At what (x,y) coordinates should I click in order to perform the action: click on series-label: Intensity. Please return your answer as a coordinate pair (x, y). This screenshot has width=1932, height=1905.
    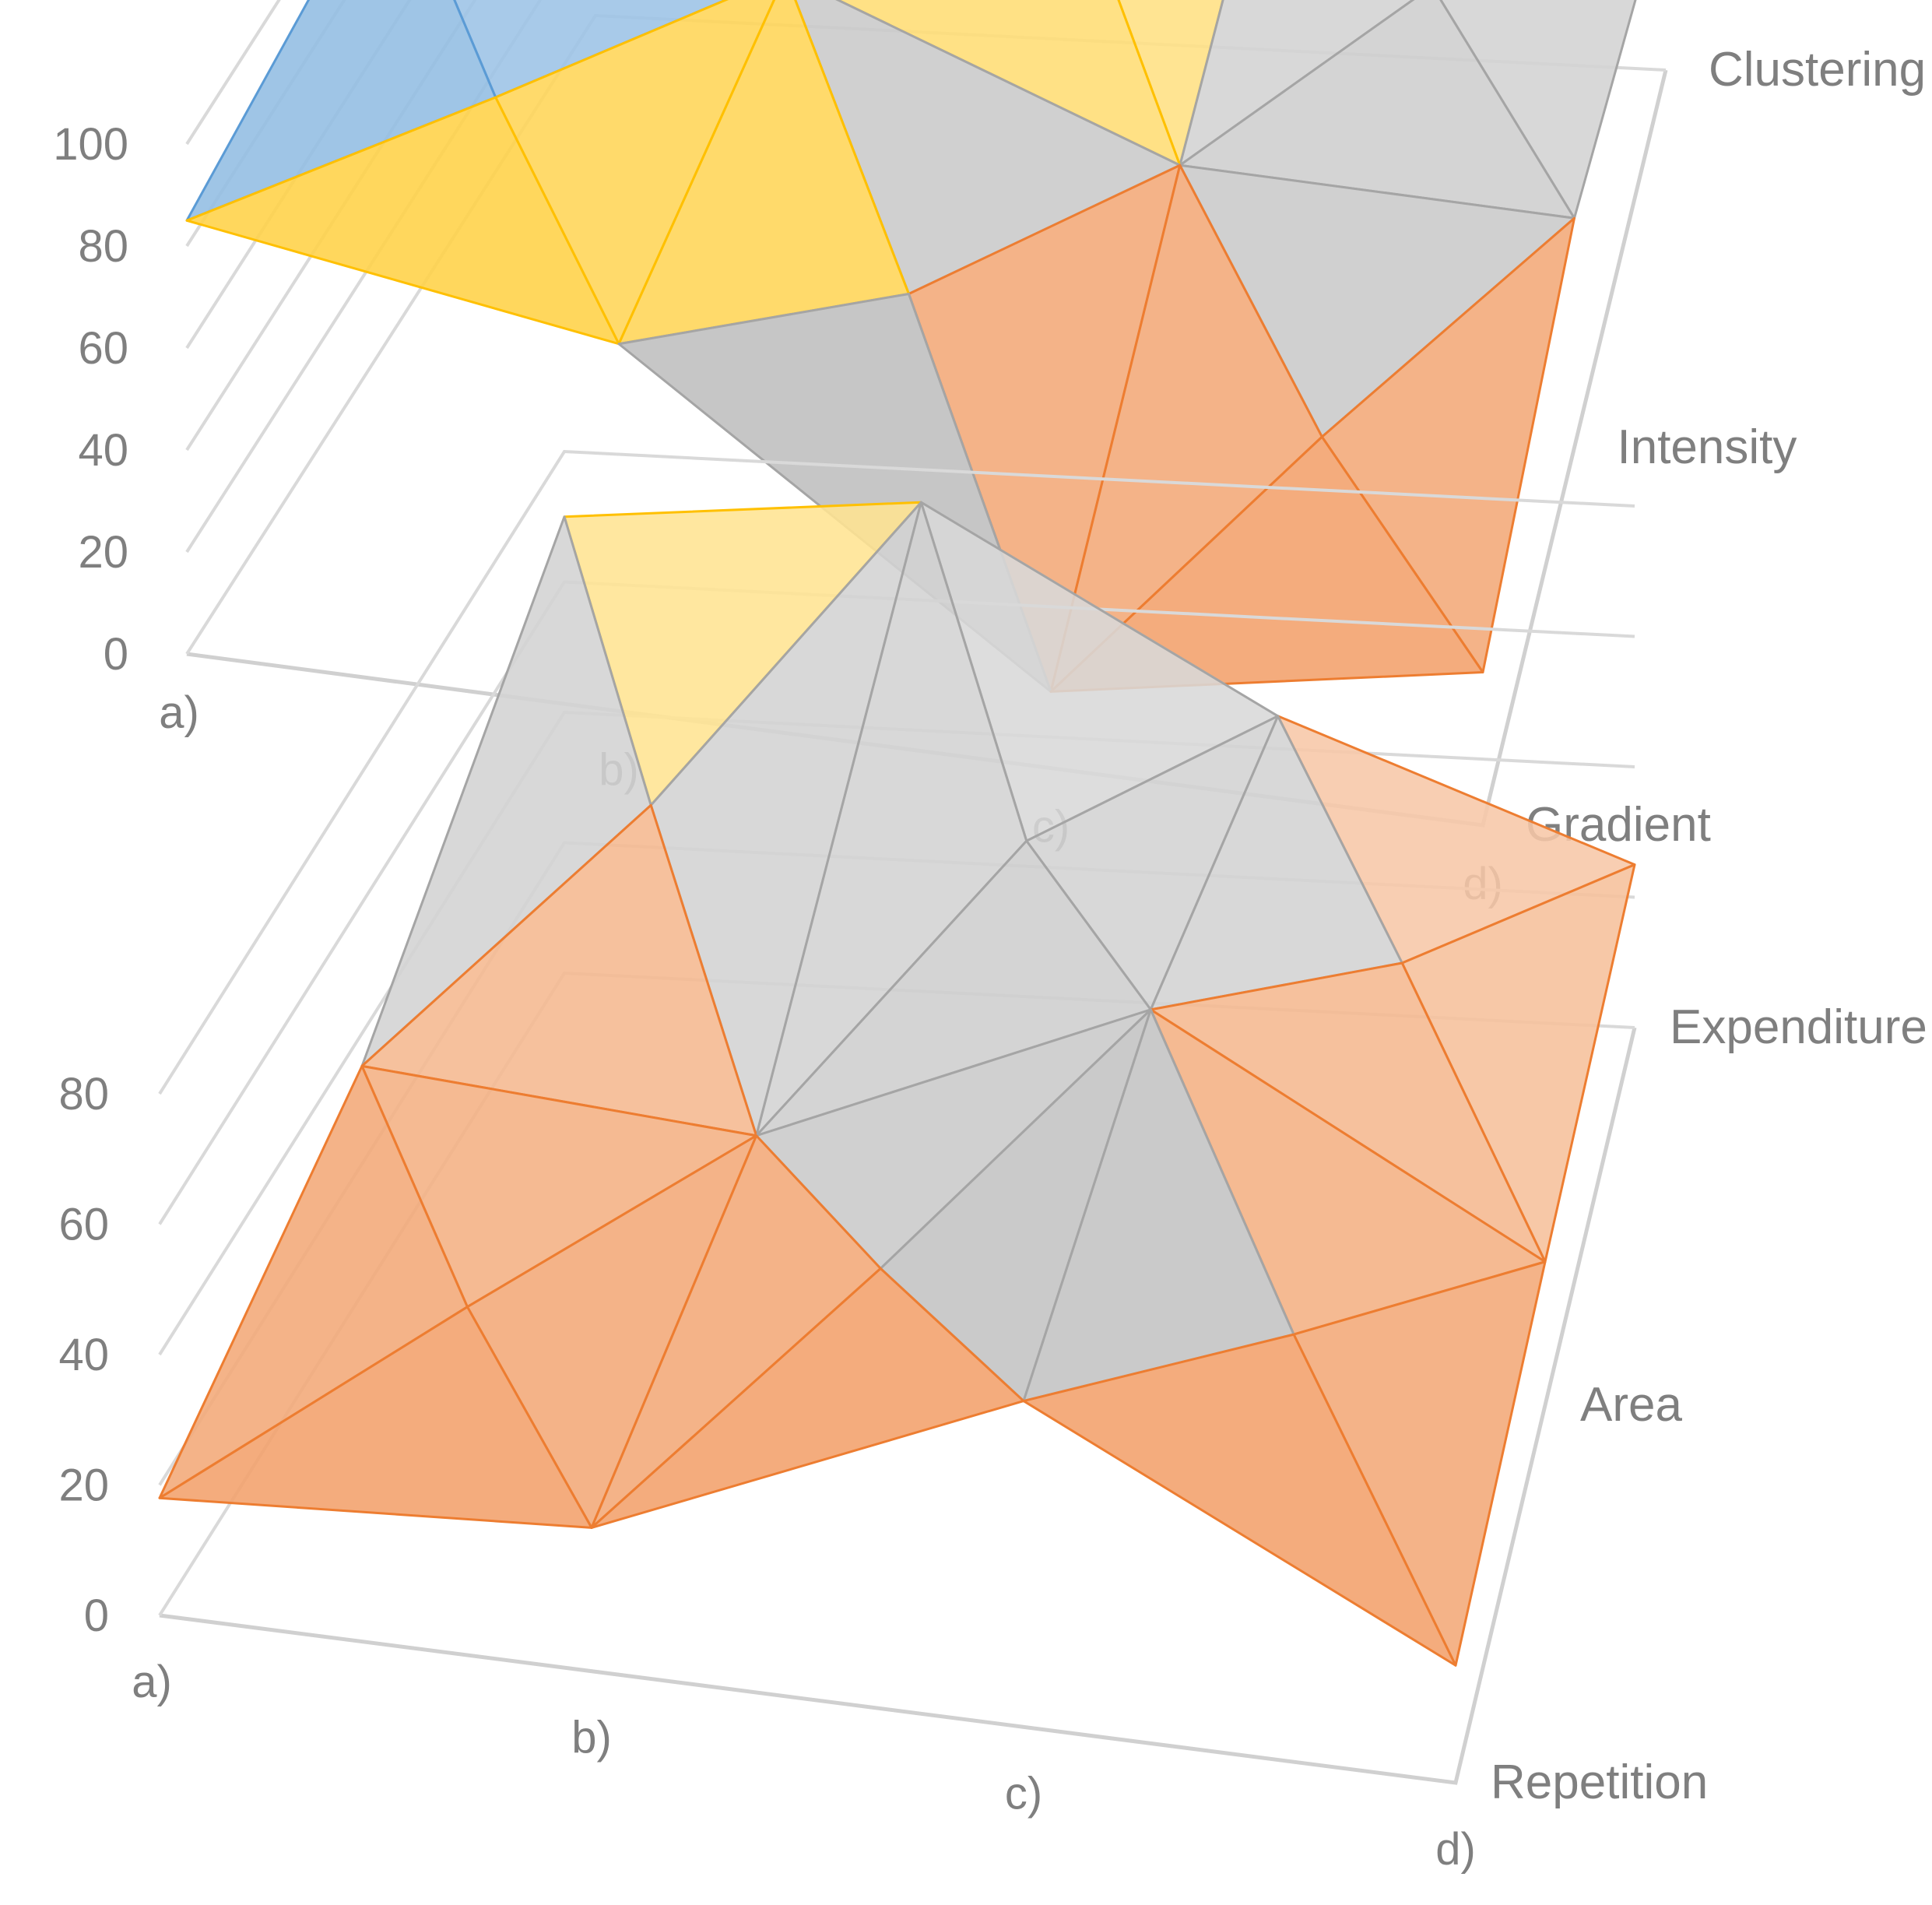
    Looking at the image, I should click on (1707, 447).